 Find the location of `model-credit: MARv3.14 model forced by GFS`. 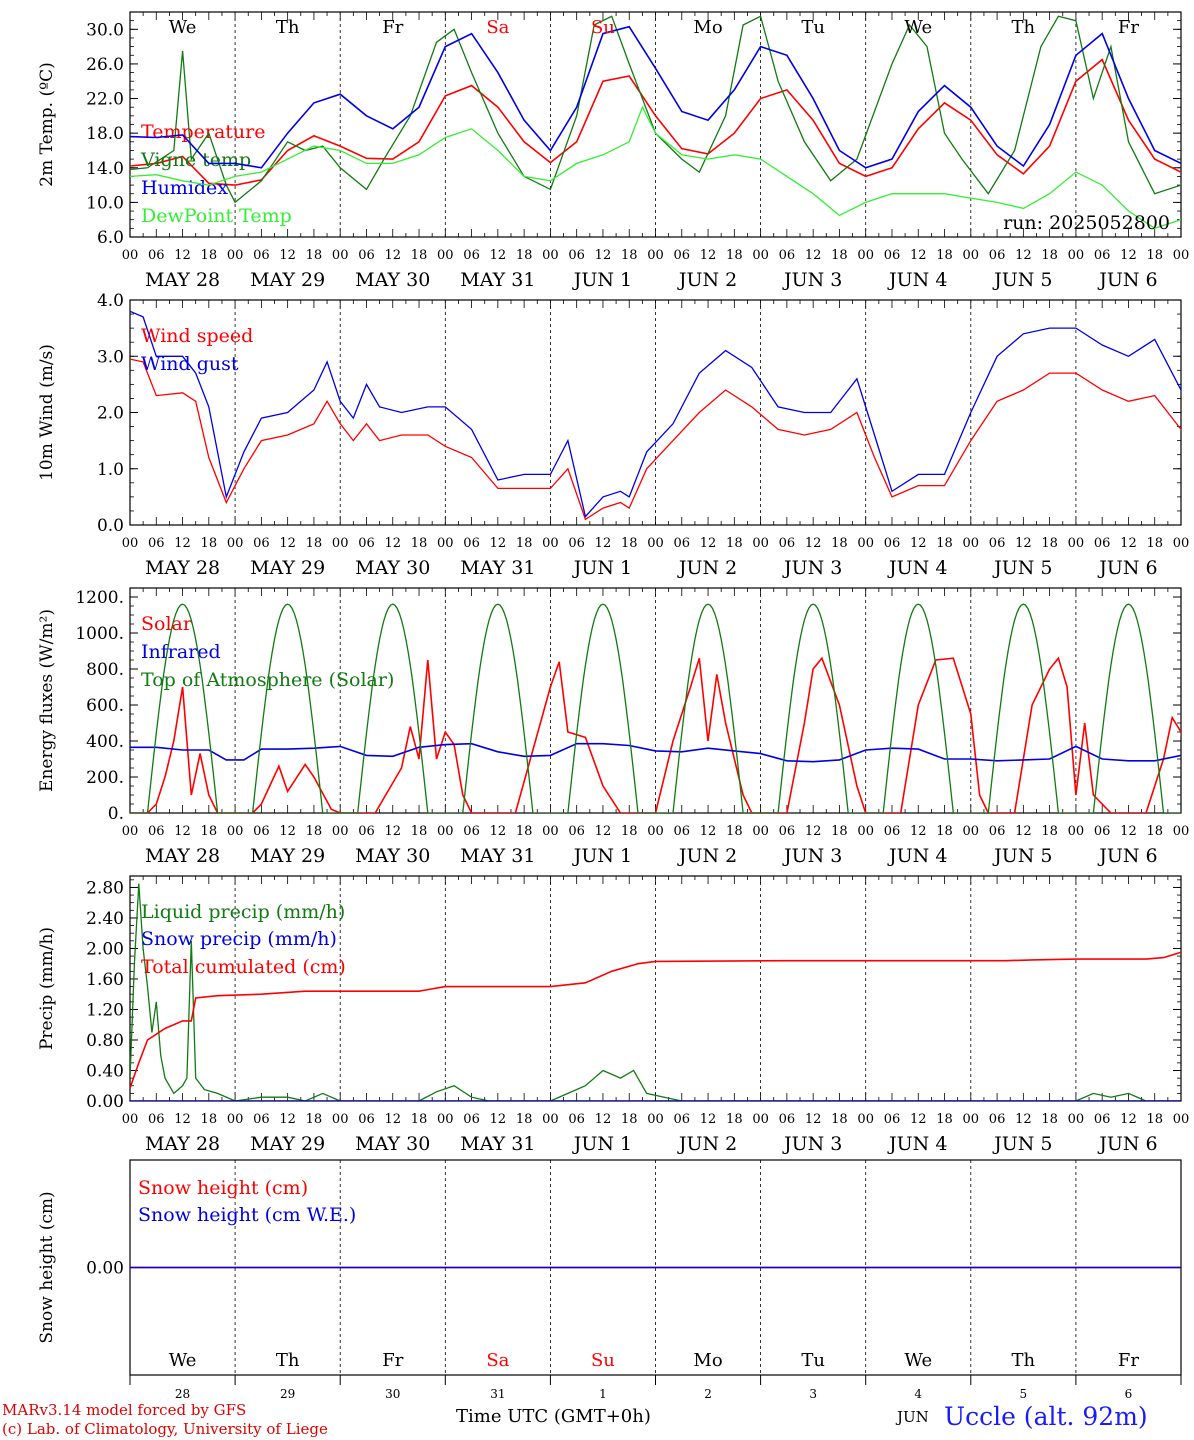

model-credit: MARv3.14 model forced by GFS is located at coordinates (124, 1410).